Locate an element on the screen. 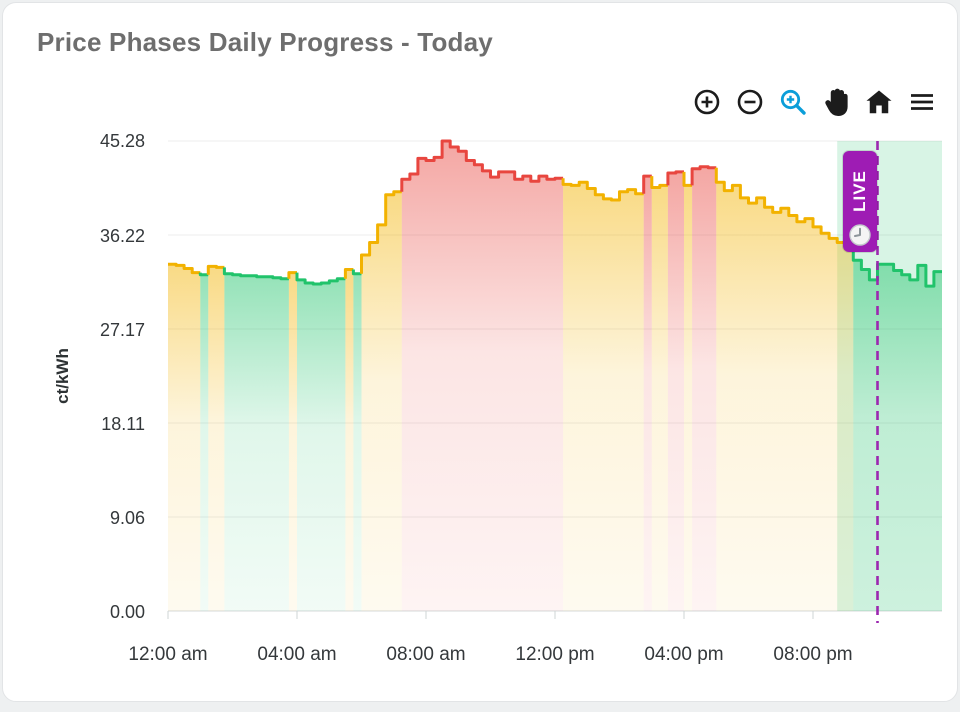 This screenshot has width=960, height=712. y-tick-label: 0.00 is located at coordinates (127, 612).